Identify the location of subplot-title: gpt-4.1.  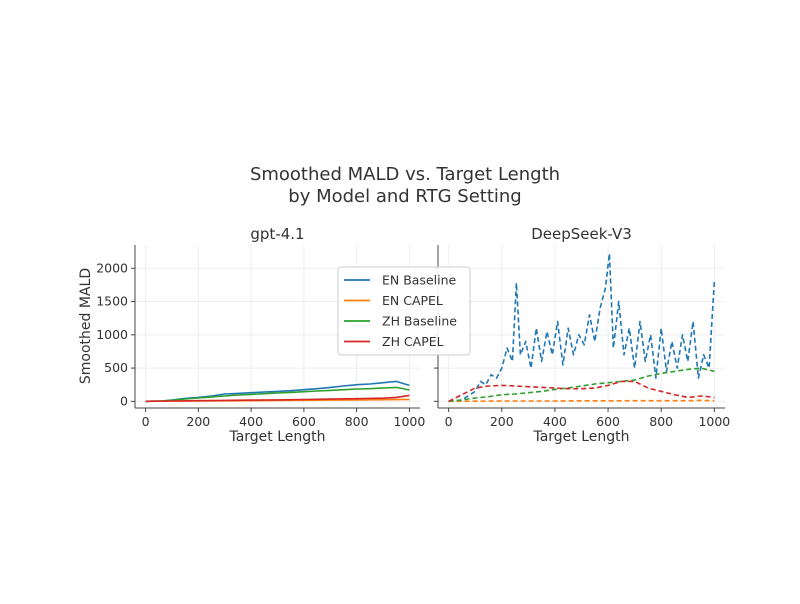
(277, 234).